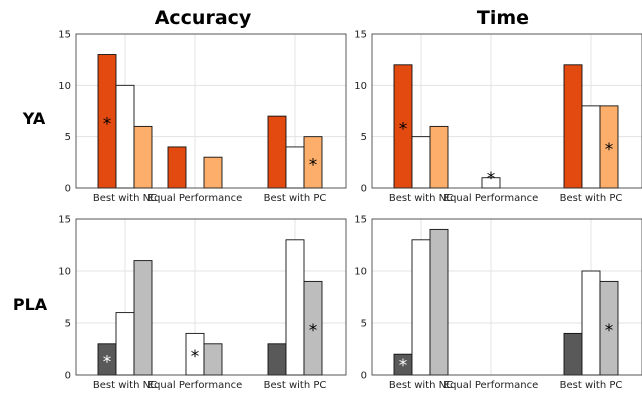 Image resolution: width=642 pixels, height=397 pixels. Describe the element at coordinates (30, 304) in the screenshot. I see `row-title-pla: PLA` at that location.